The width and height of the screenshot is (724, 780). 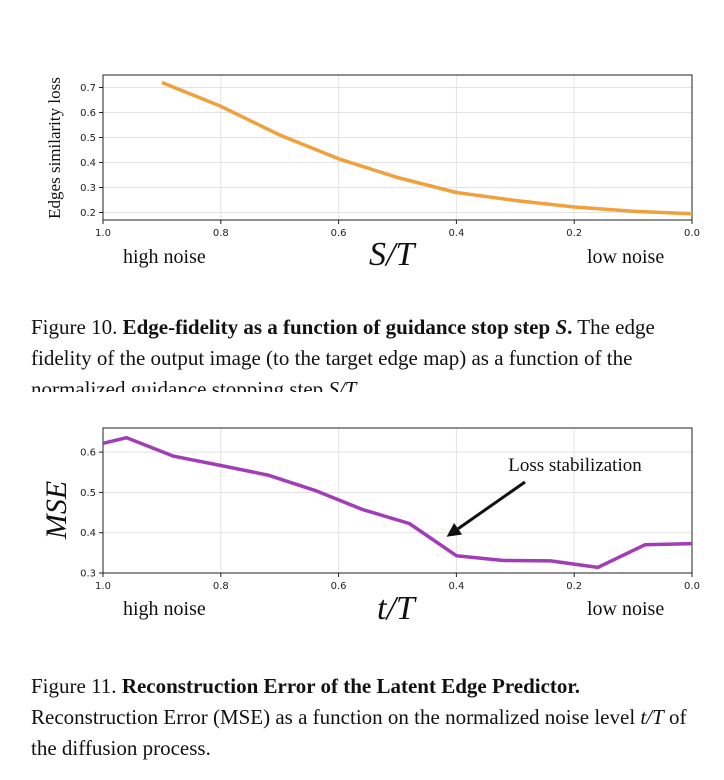 What do you see at coordinates (221, 233) in the screenshot?
I see `chart10-x-tick-label: 0.8` at bounding box center [221, 233].